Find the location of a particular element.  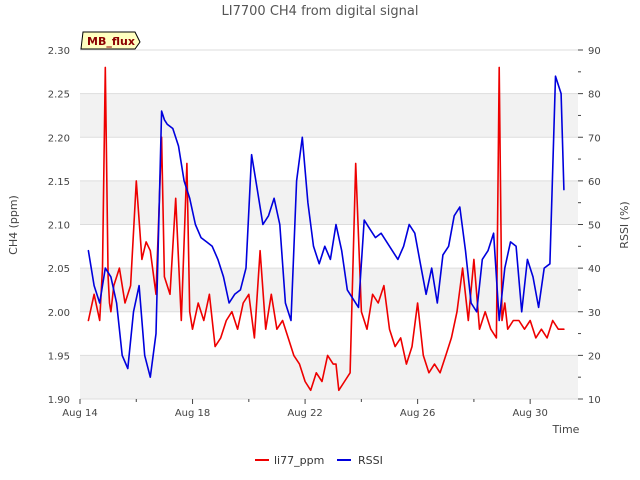

y2-tick-label: 90 is located at coordinates (594, 51).